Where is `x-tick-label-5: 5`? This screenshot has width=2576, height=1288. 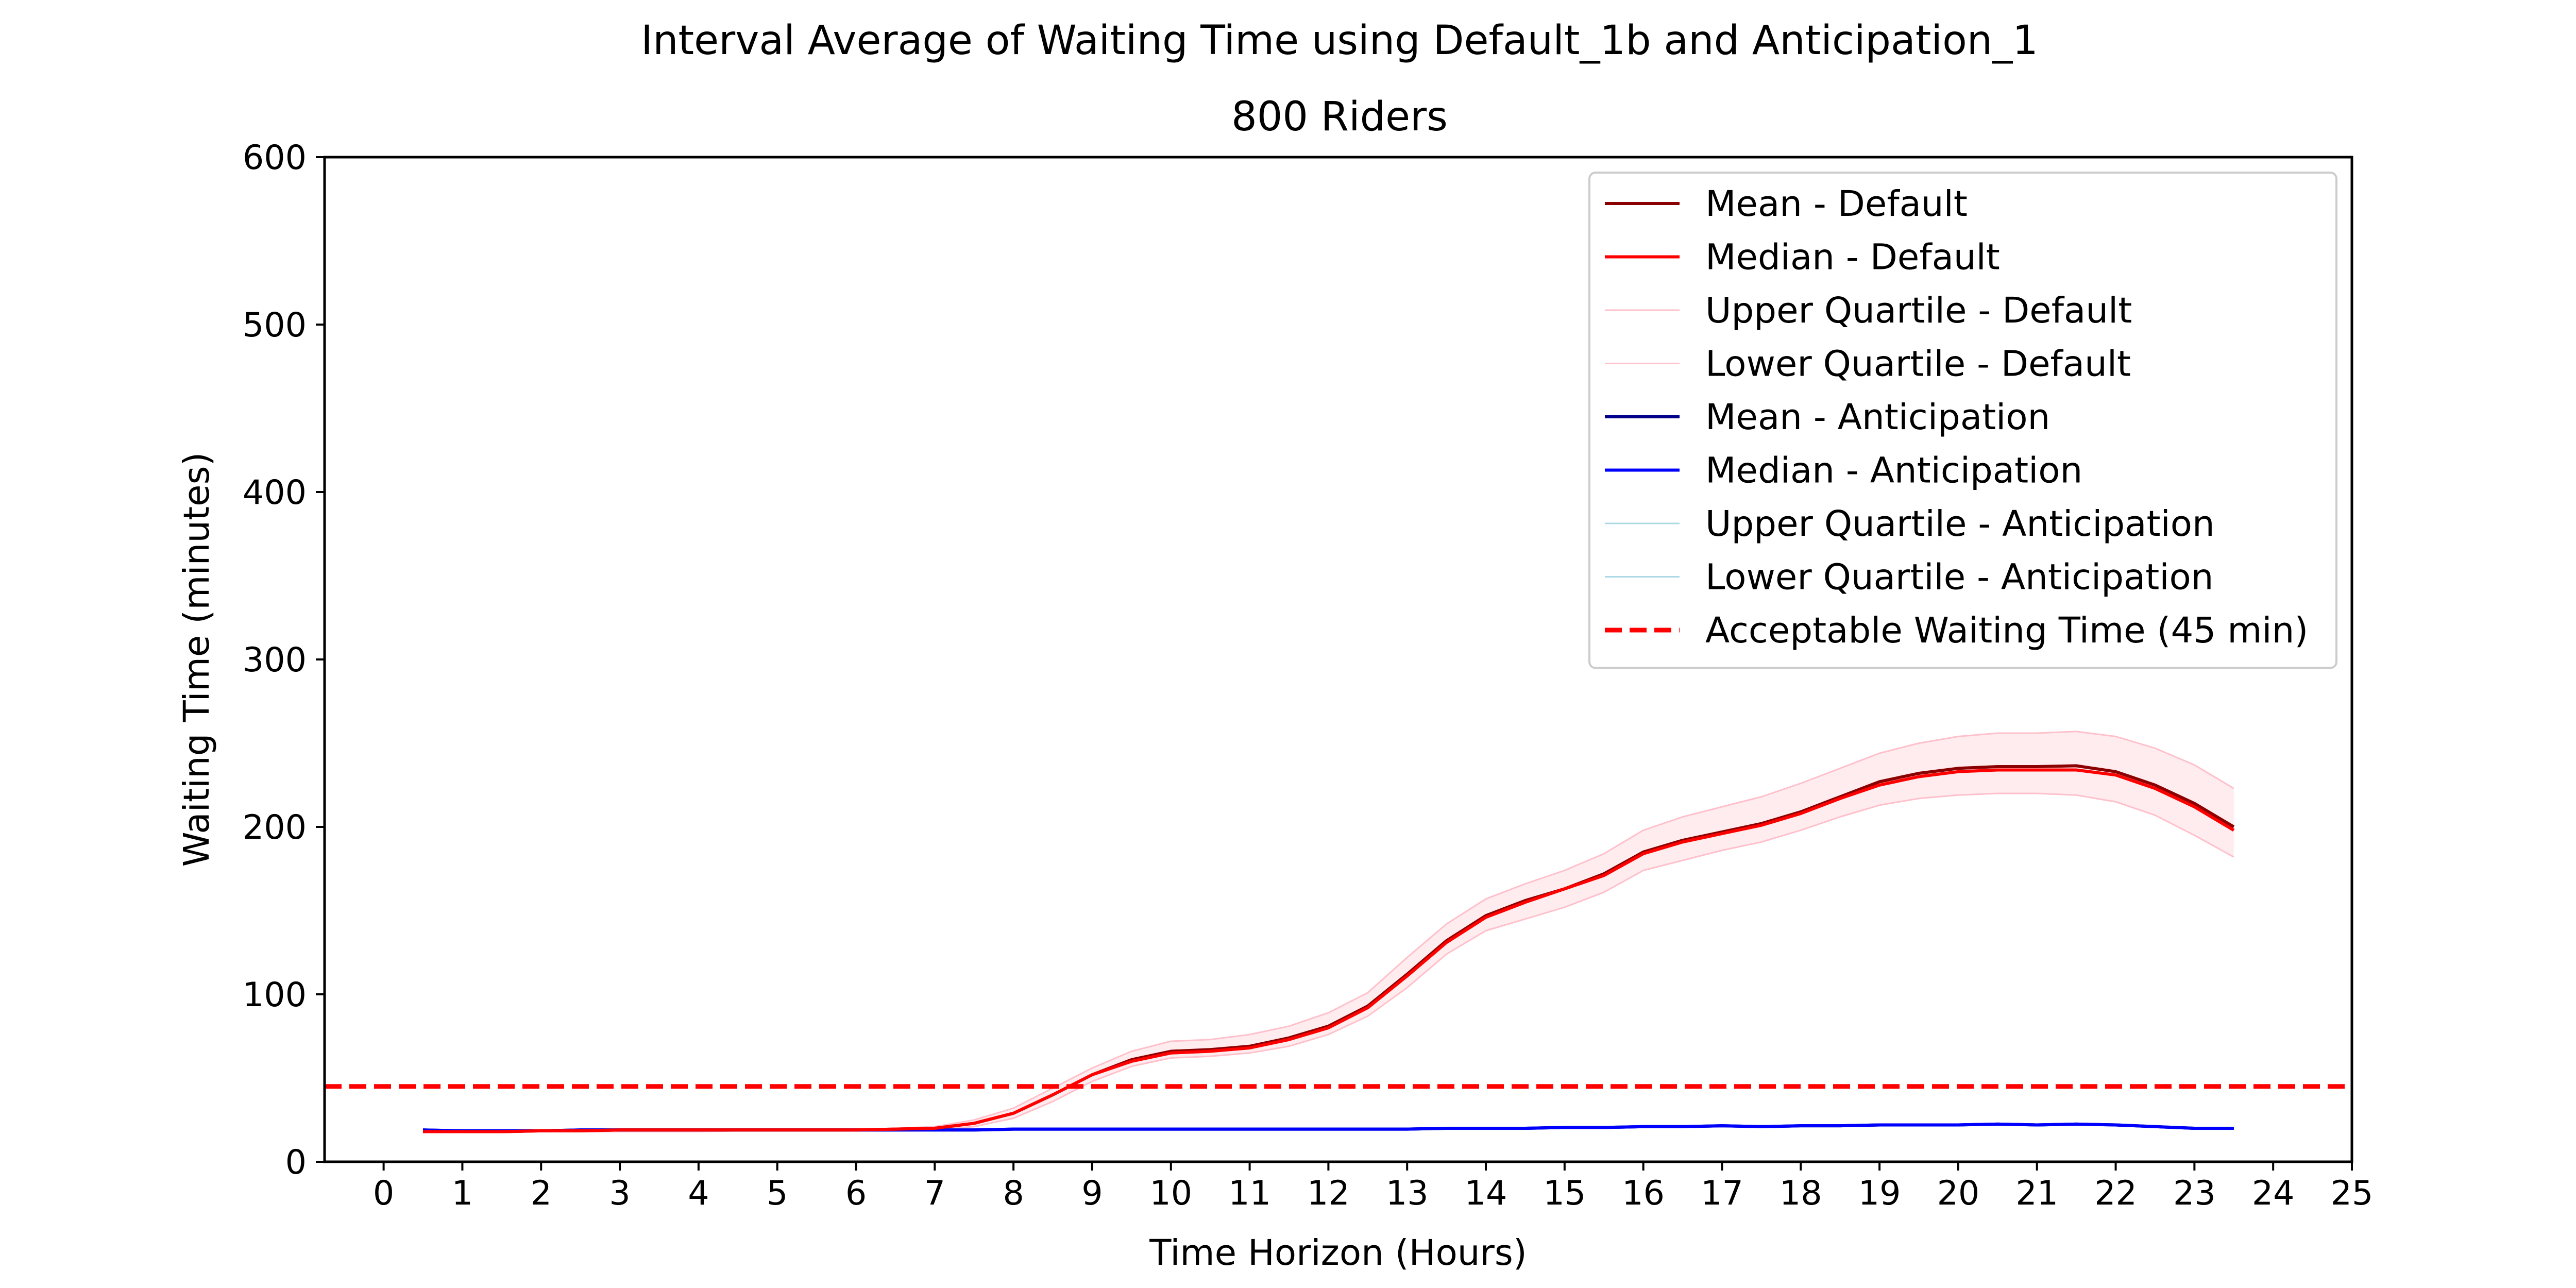 x-tick-label-5: 5 is located at coordinates (777, 1193).